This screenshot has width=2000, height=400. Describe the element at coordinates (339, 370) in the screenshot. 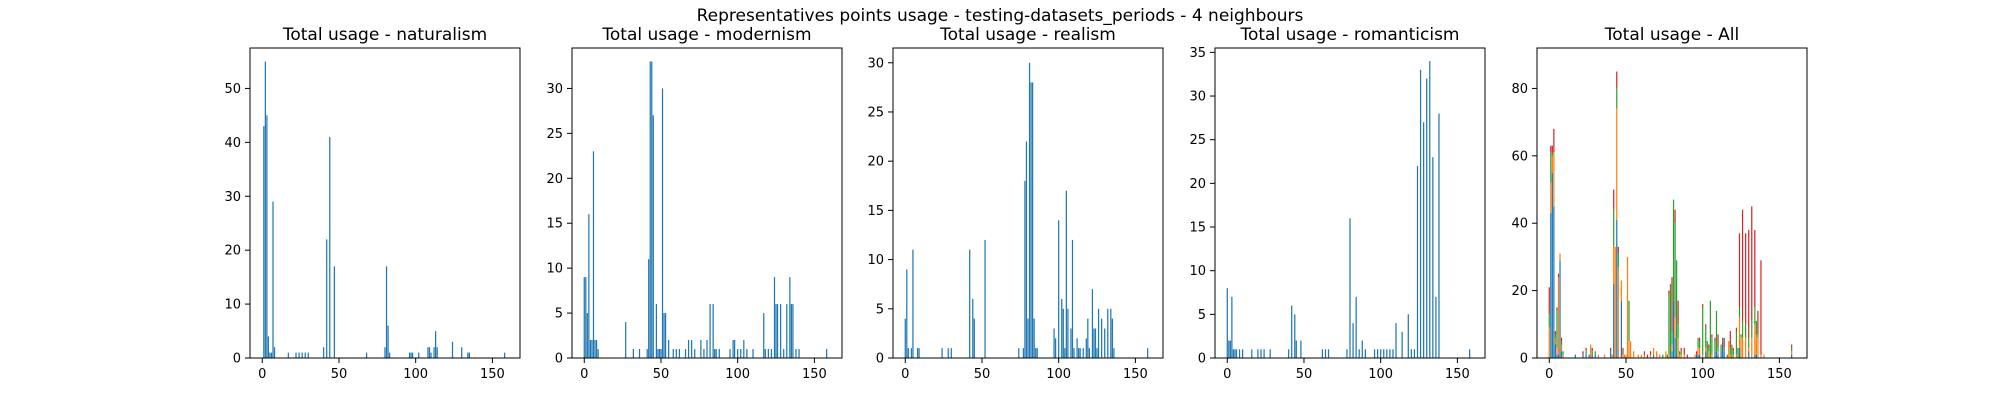

I see `x-tick: 50` at that location.